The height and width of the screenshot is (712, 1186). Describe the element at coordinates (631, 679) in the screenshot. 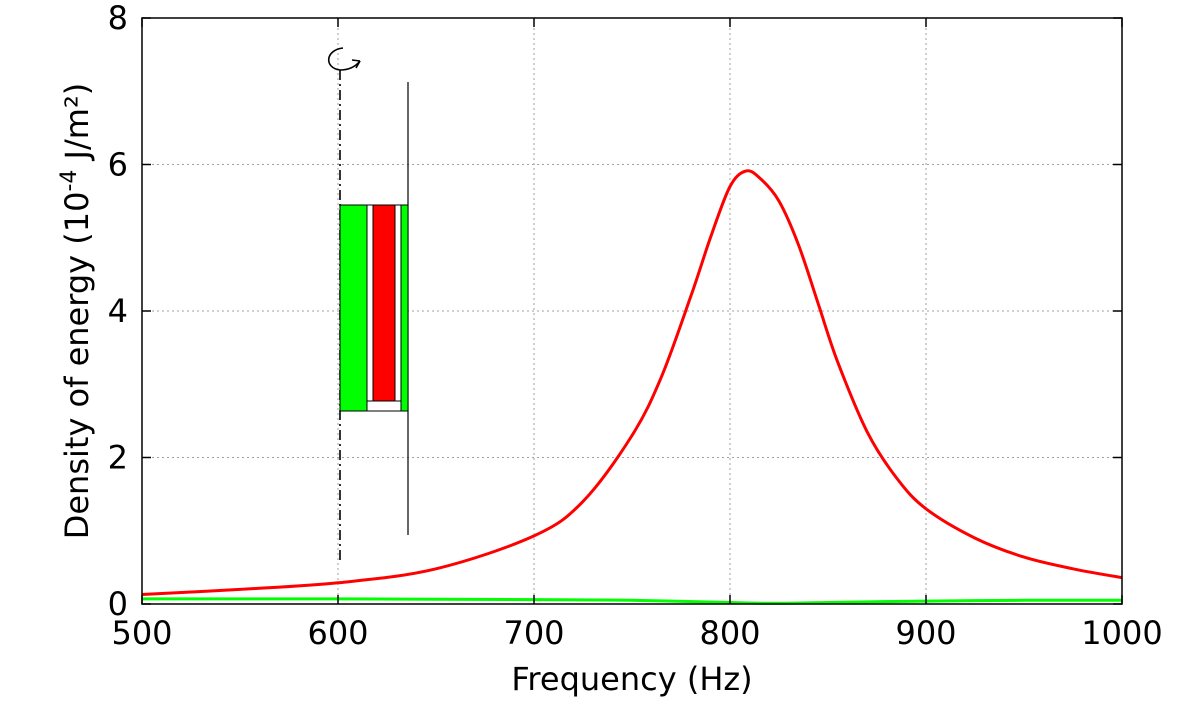

I see `x-axis-title: Frequency (Hz)` at that location.